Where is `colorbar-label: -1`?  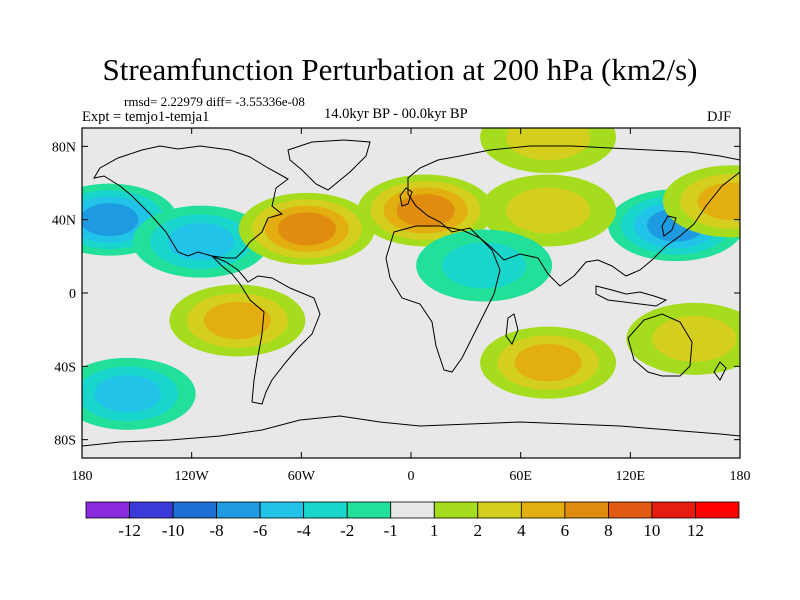
colorbar-label: -1 is located at coordinates (391, 530).